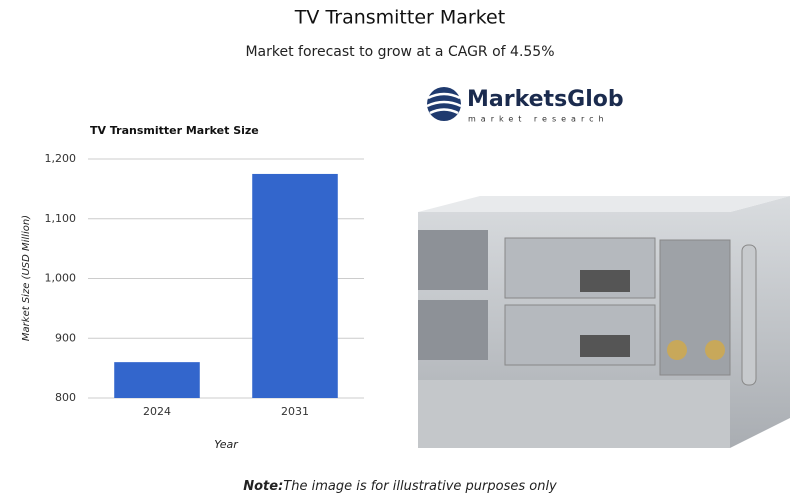 This screenshot has width=800, height=501. Describe the element at coordinates (174, 130) in the screenshot. I see `chart-title: TV Transmitter Market Size` at that location.